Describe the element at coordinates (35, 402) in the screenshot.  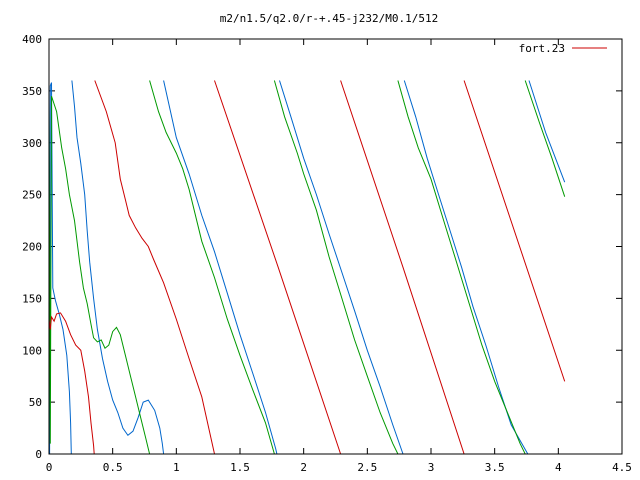
I see `y-tick-label: 50` at that location.